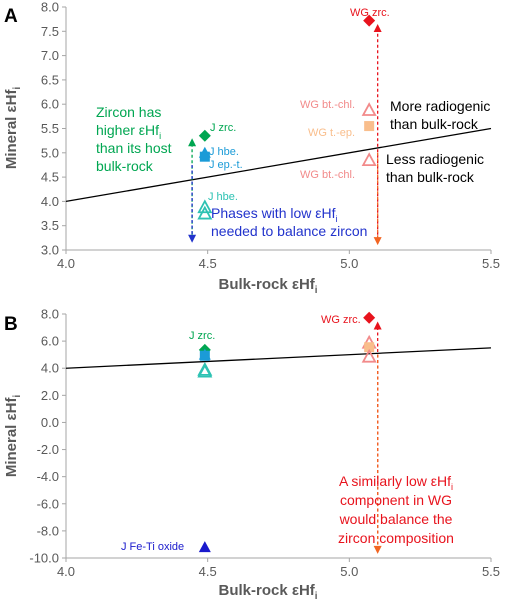 This screenshot has height=600, width=505. What do you see at coordinates (50, 55) in the screenshot?
I see `y-tick-label: 7.0` at bounding box center [50, 55].